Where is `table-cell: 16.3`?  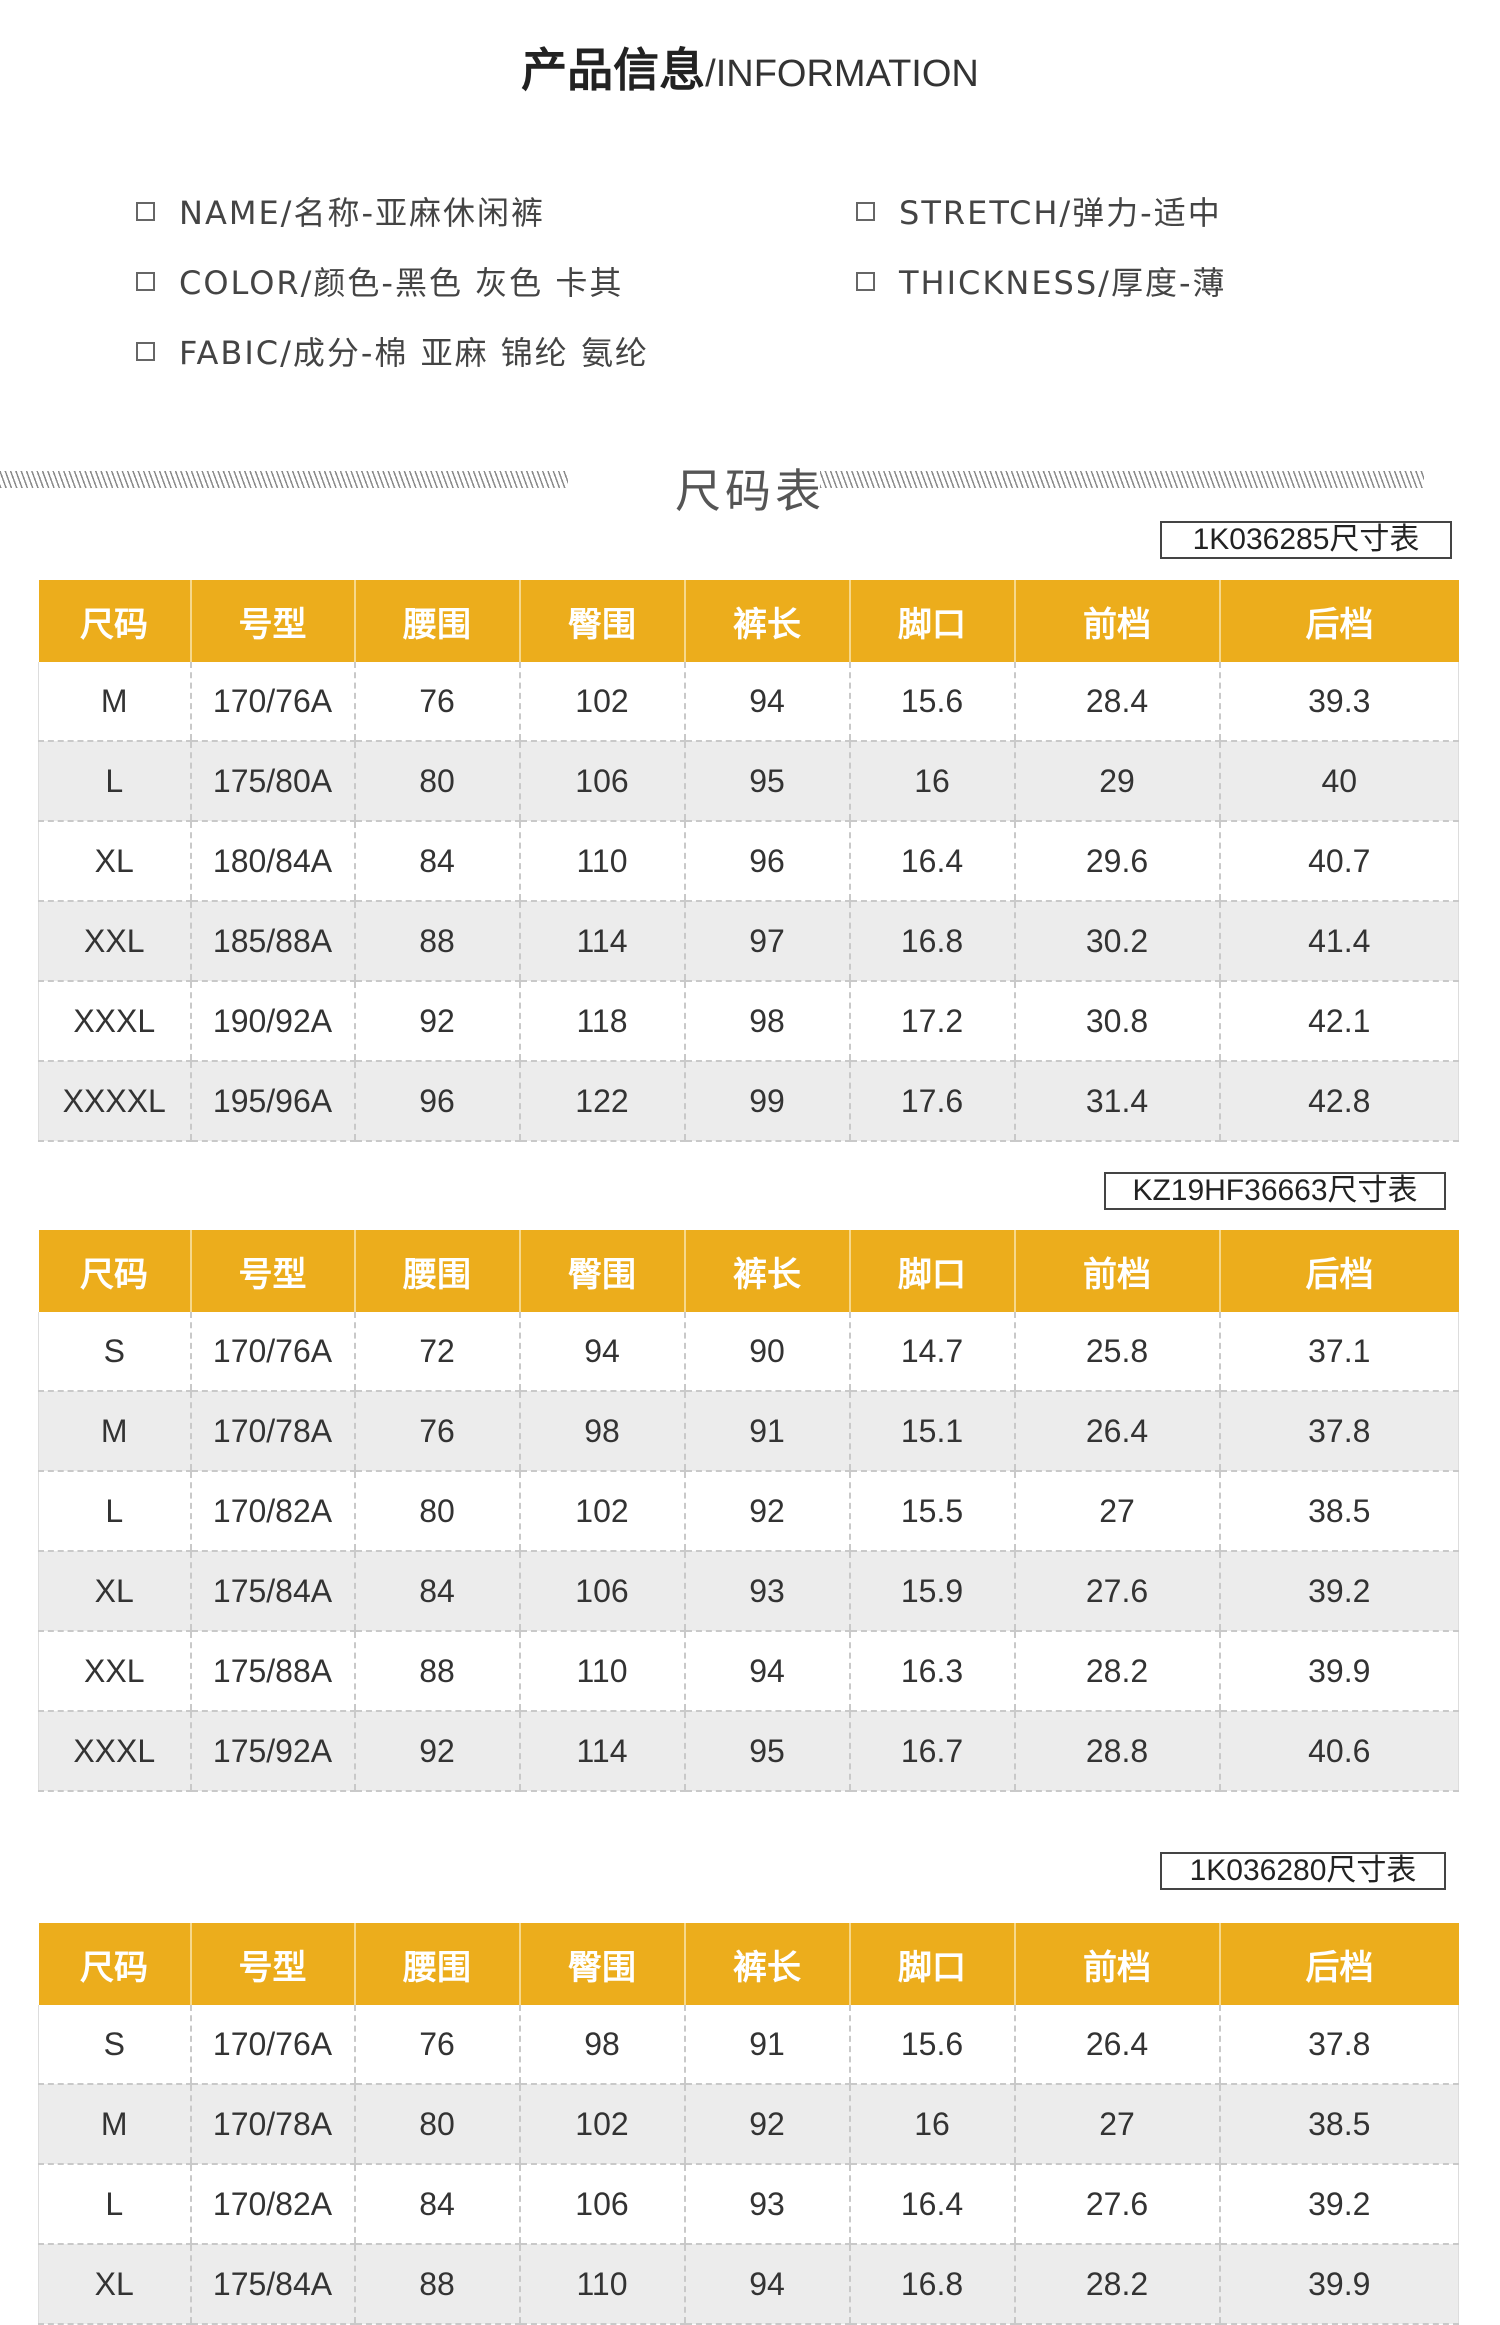 table-cell: 16.3 is located at coordinates (931, 1671).